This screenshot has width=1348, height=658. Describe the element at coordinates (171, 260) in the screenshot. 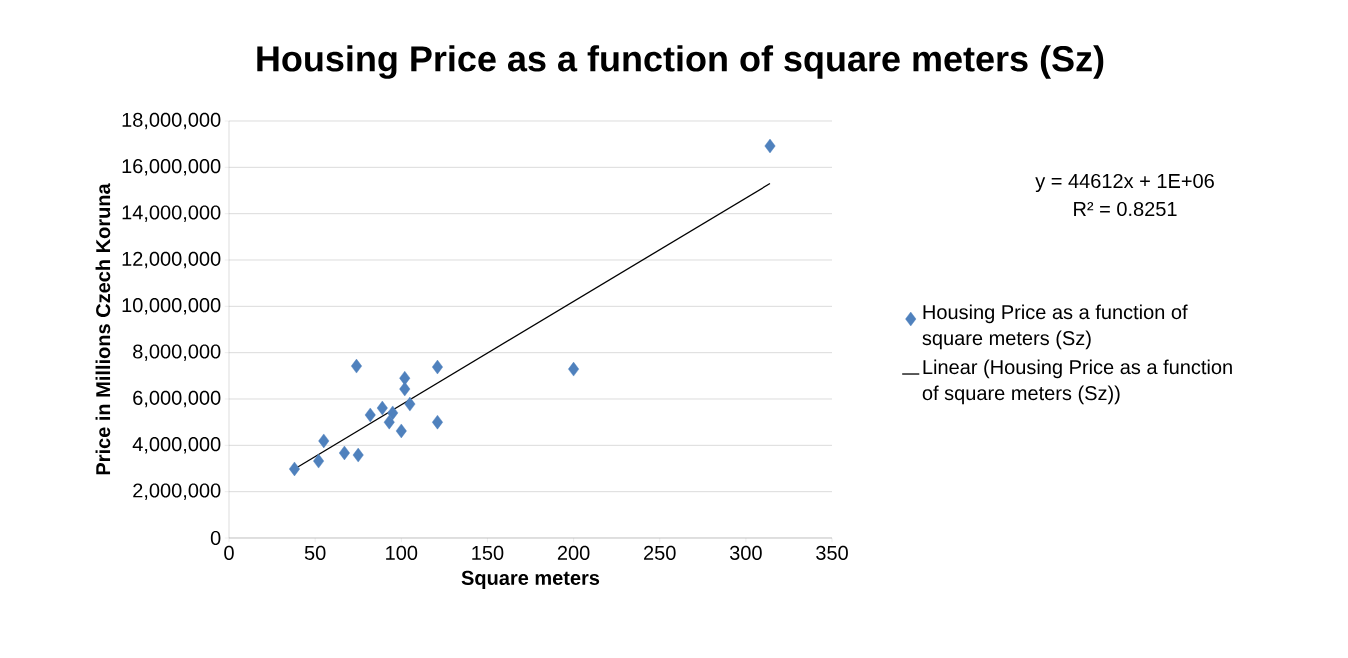

I see `y-tick-label: 12,000,000` at that location.